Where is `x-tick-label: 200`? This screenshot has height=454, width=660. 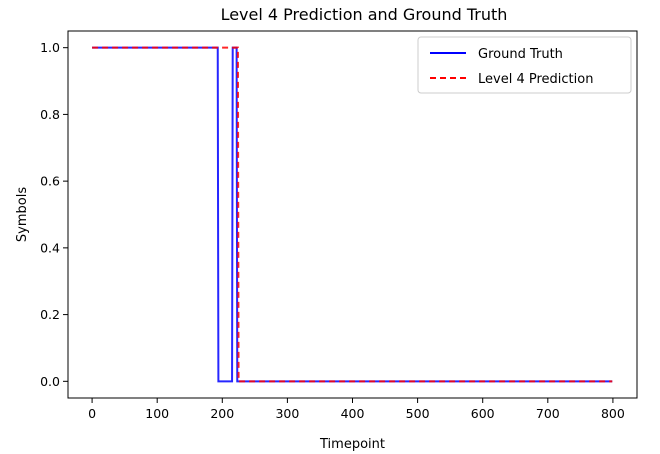
x-tick-label: 200 is located at coordinates (222, 413).